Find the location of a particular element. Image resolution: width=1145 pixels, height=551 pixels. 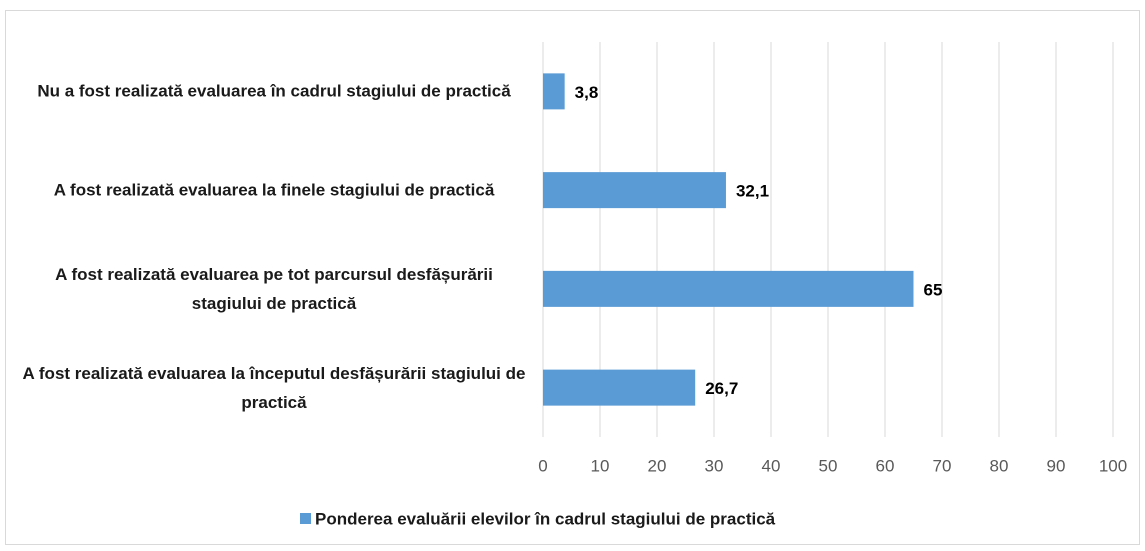

x-tick-label: 50 is located at coordinates (828, 465).